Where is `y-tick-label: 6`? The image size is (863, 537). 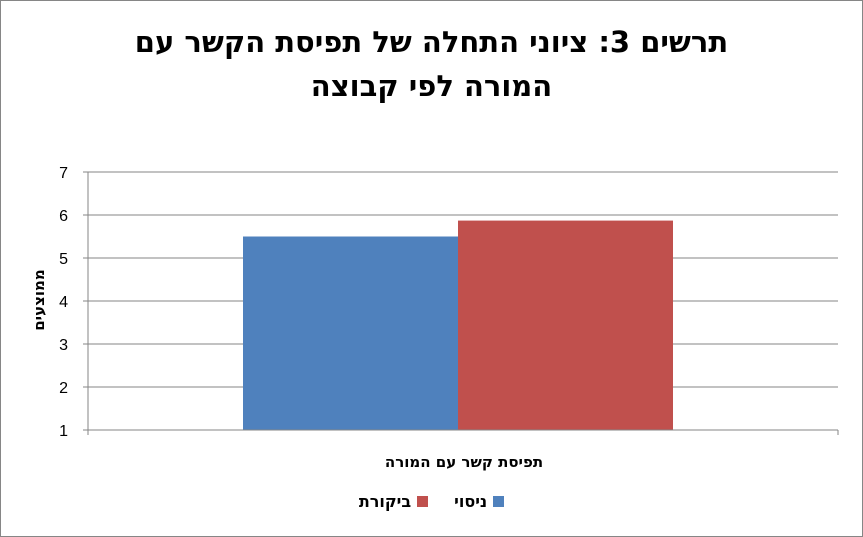
y-tick-label: 6 is located at coordinates (63, 216).